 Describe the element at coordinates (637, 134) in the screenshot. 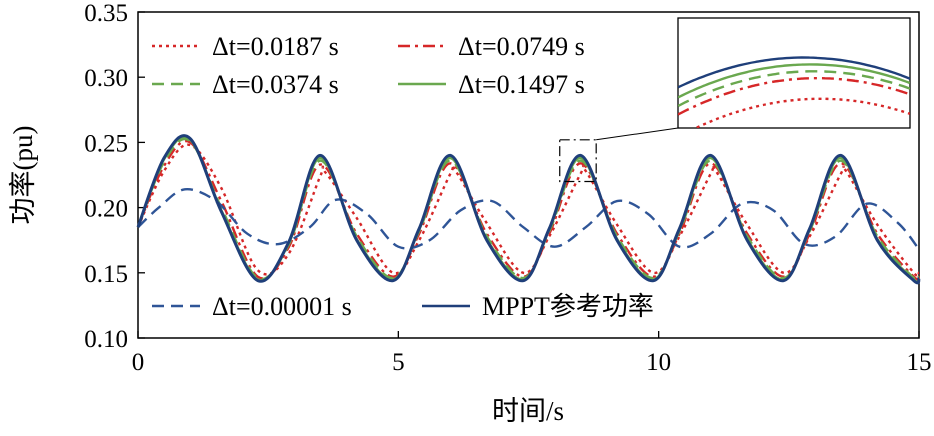

I see `zoom-connector-line` at that location.